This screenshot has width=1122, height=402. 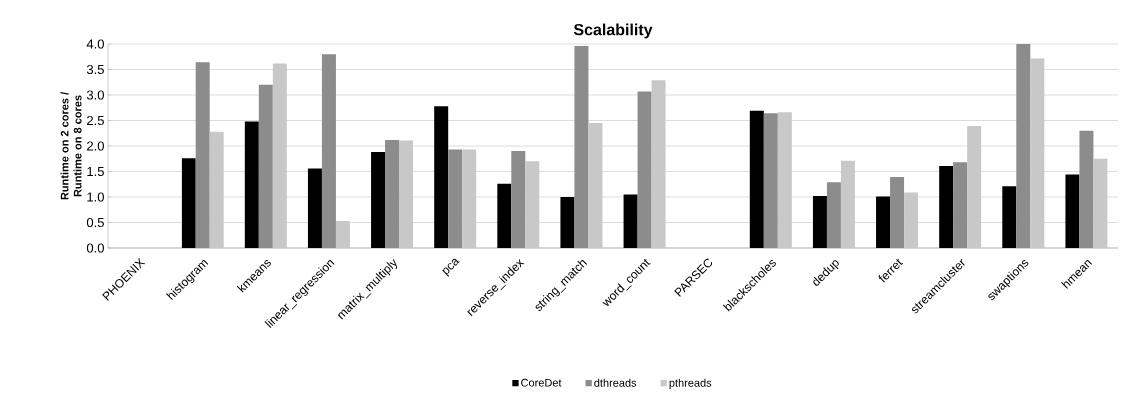 What do you see at coordinates (95, 44) in the screenshot?
I see `y-tick-label: 4.0` at bounding box center [95, 44].